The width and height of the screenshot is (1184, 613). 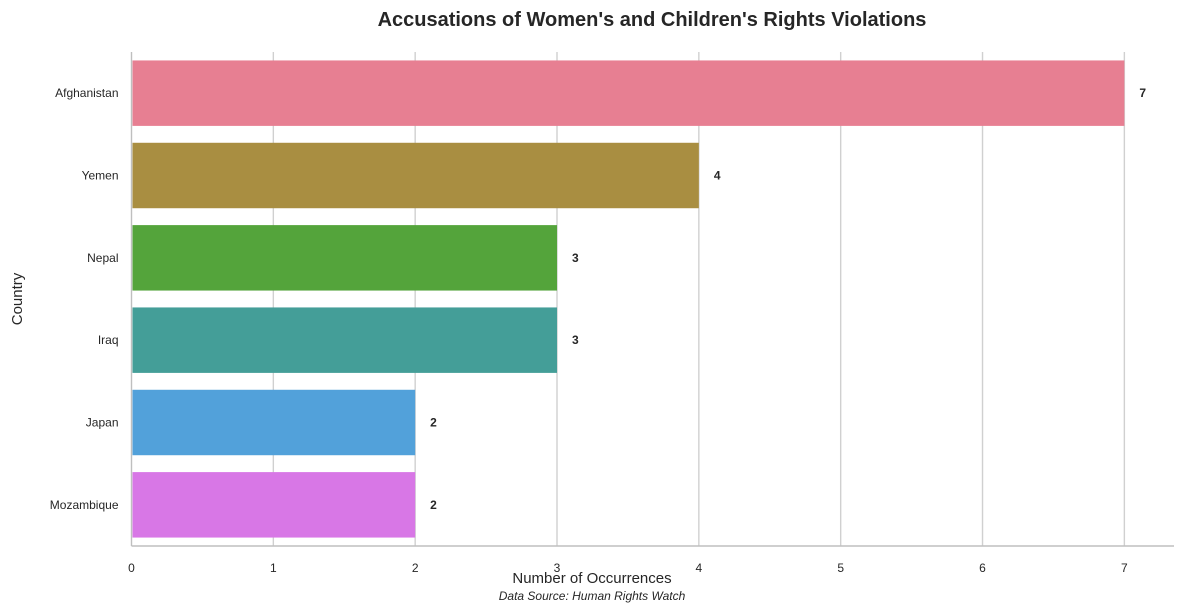 I want to click on data-label-japan: 2, so click(x=433, y=423).